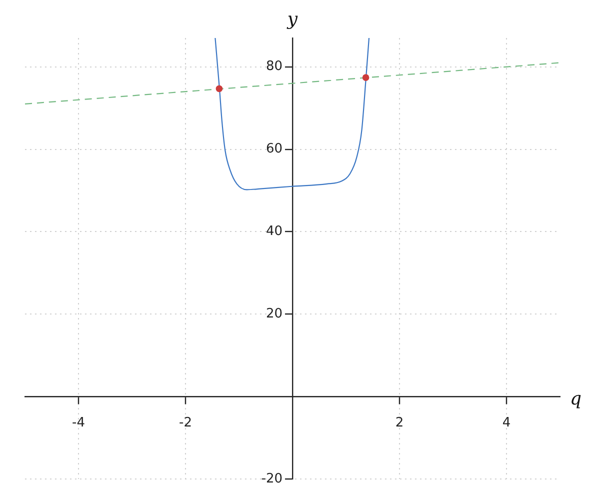 The image size is (600, 500). I want to click on line-series, so click(292, 114).